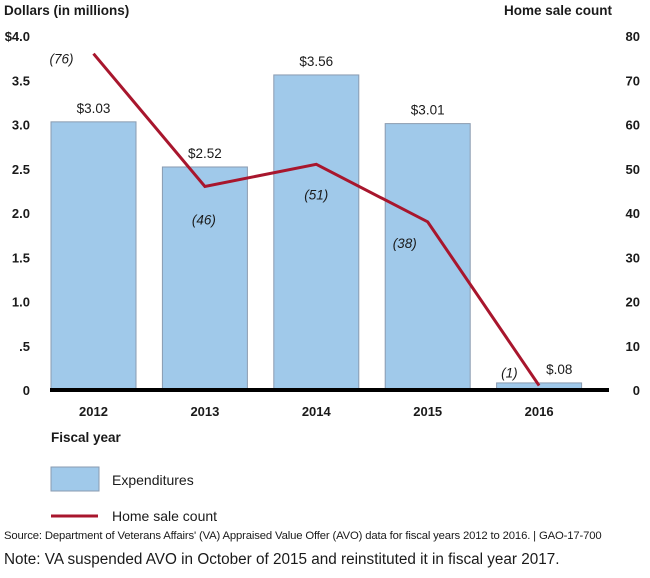 This screenshot has height=578, width=650. I want to click on y-tick-label: 3.5, so click(21, 80).